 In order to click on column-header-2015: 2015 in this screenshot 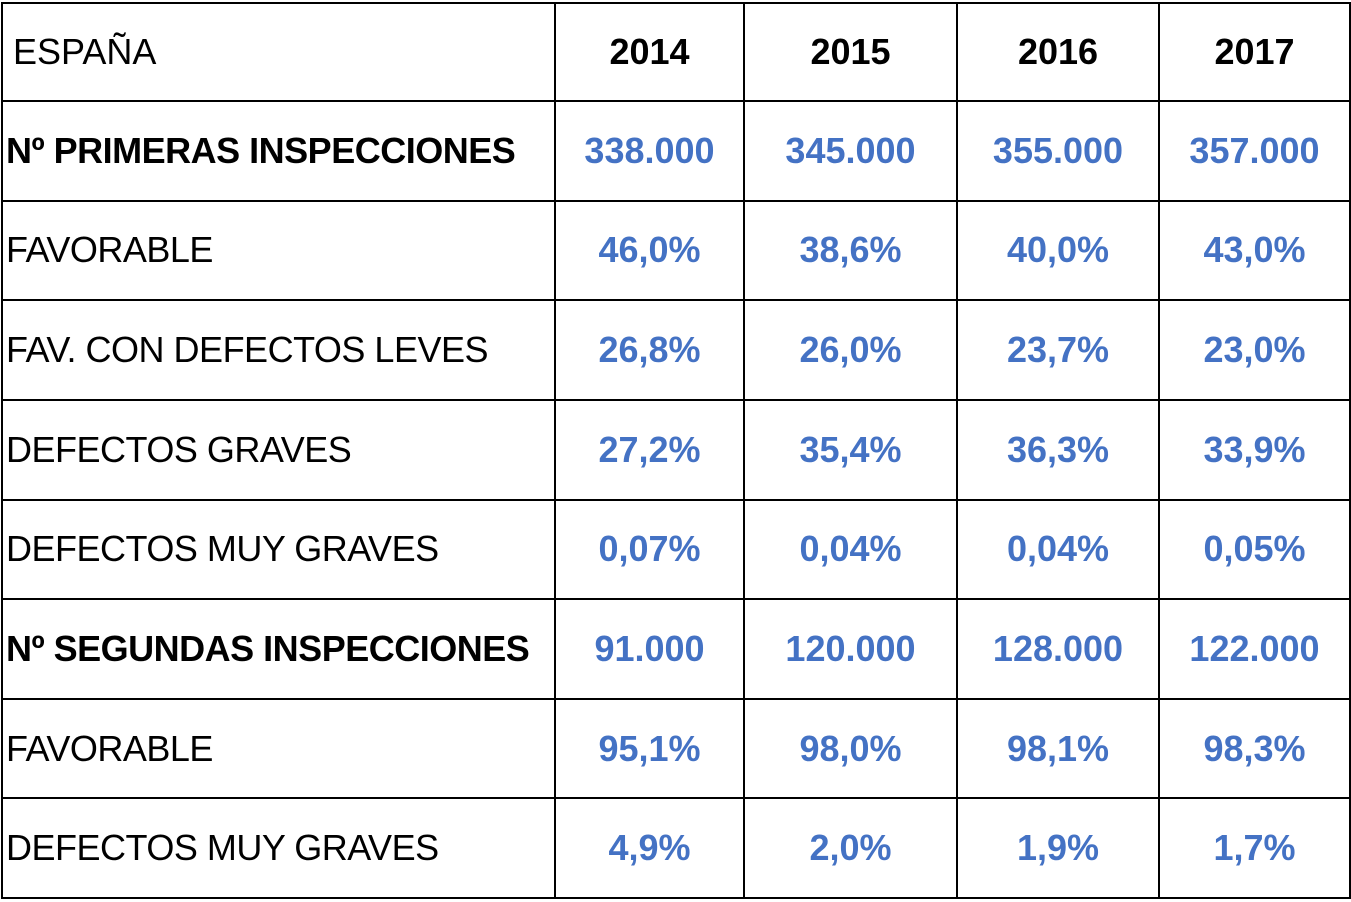, I will do `click(850, 52)`.